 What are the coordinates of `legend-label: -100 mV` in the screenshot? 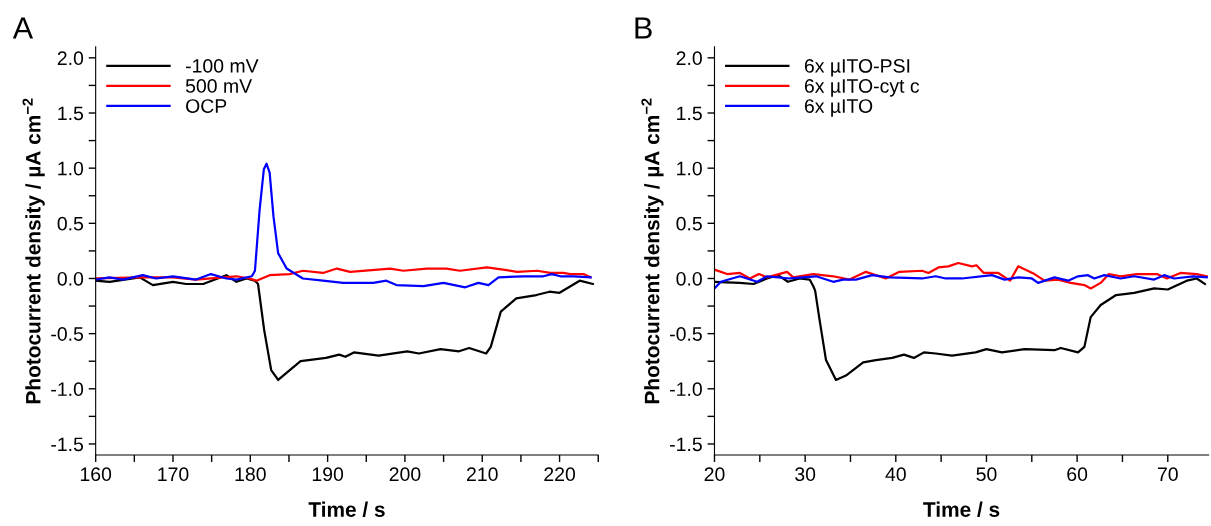 It's located at (222, 65).